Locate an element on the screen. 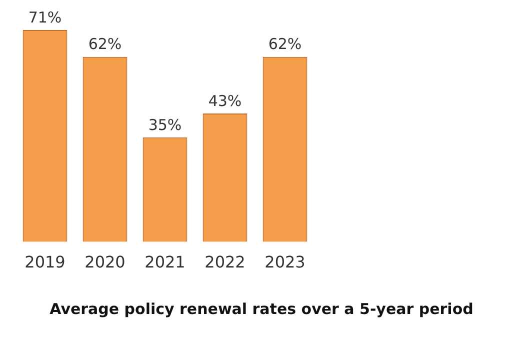  data-label: 43% is located at coordinates (225, 101).